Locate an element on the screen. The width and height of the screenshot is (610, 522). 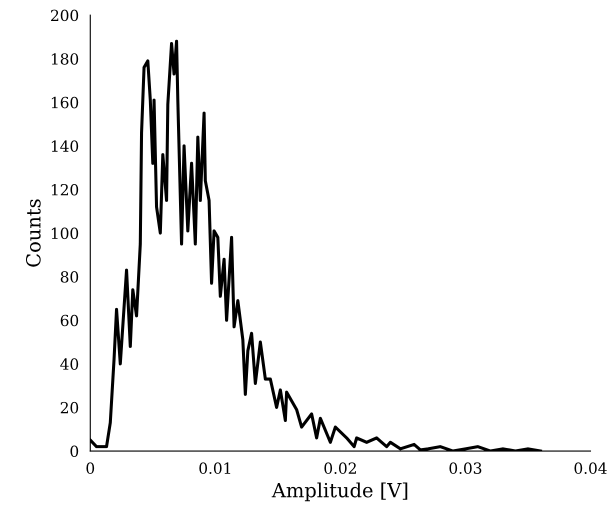
x-tick-label: 0.03 is located at coordinates (465, 468).